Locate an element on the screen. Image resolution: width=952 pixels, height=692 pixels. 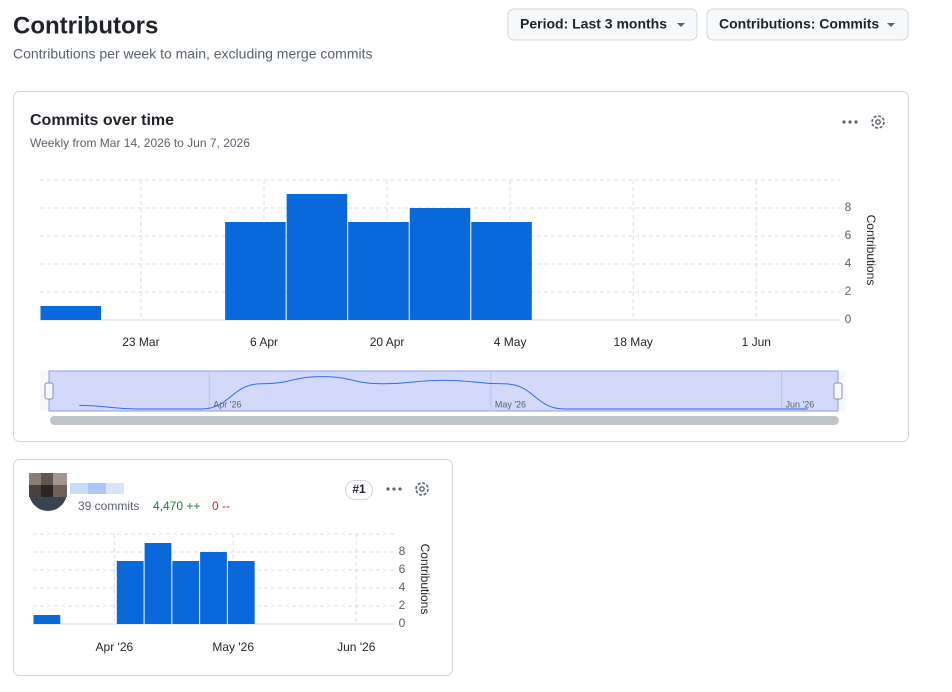
contributions-button: Contributions: Commits is located at coordinates (807, 24).